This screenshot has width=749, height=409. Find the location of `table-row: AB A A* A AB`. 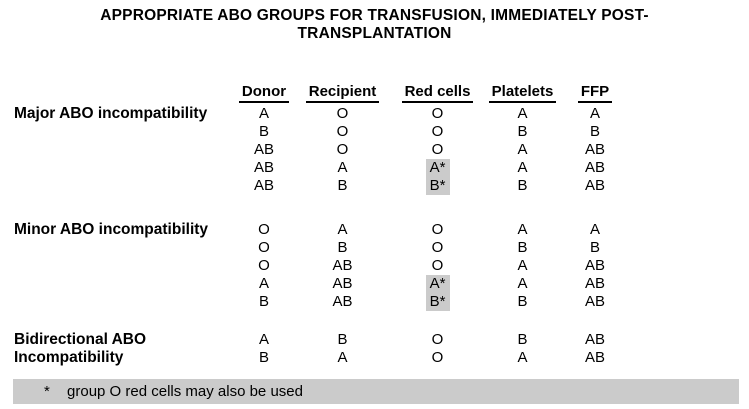

table-row: AB A A* A AB is located at coordinates (322, 168).